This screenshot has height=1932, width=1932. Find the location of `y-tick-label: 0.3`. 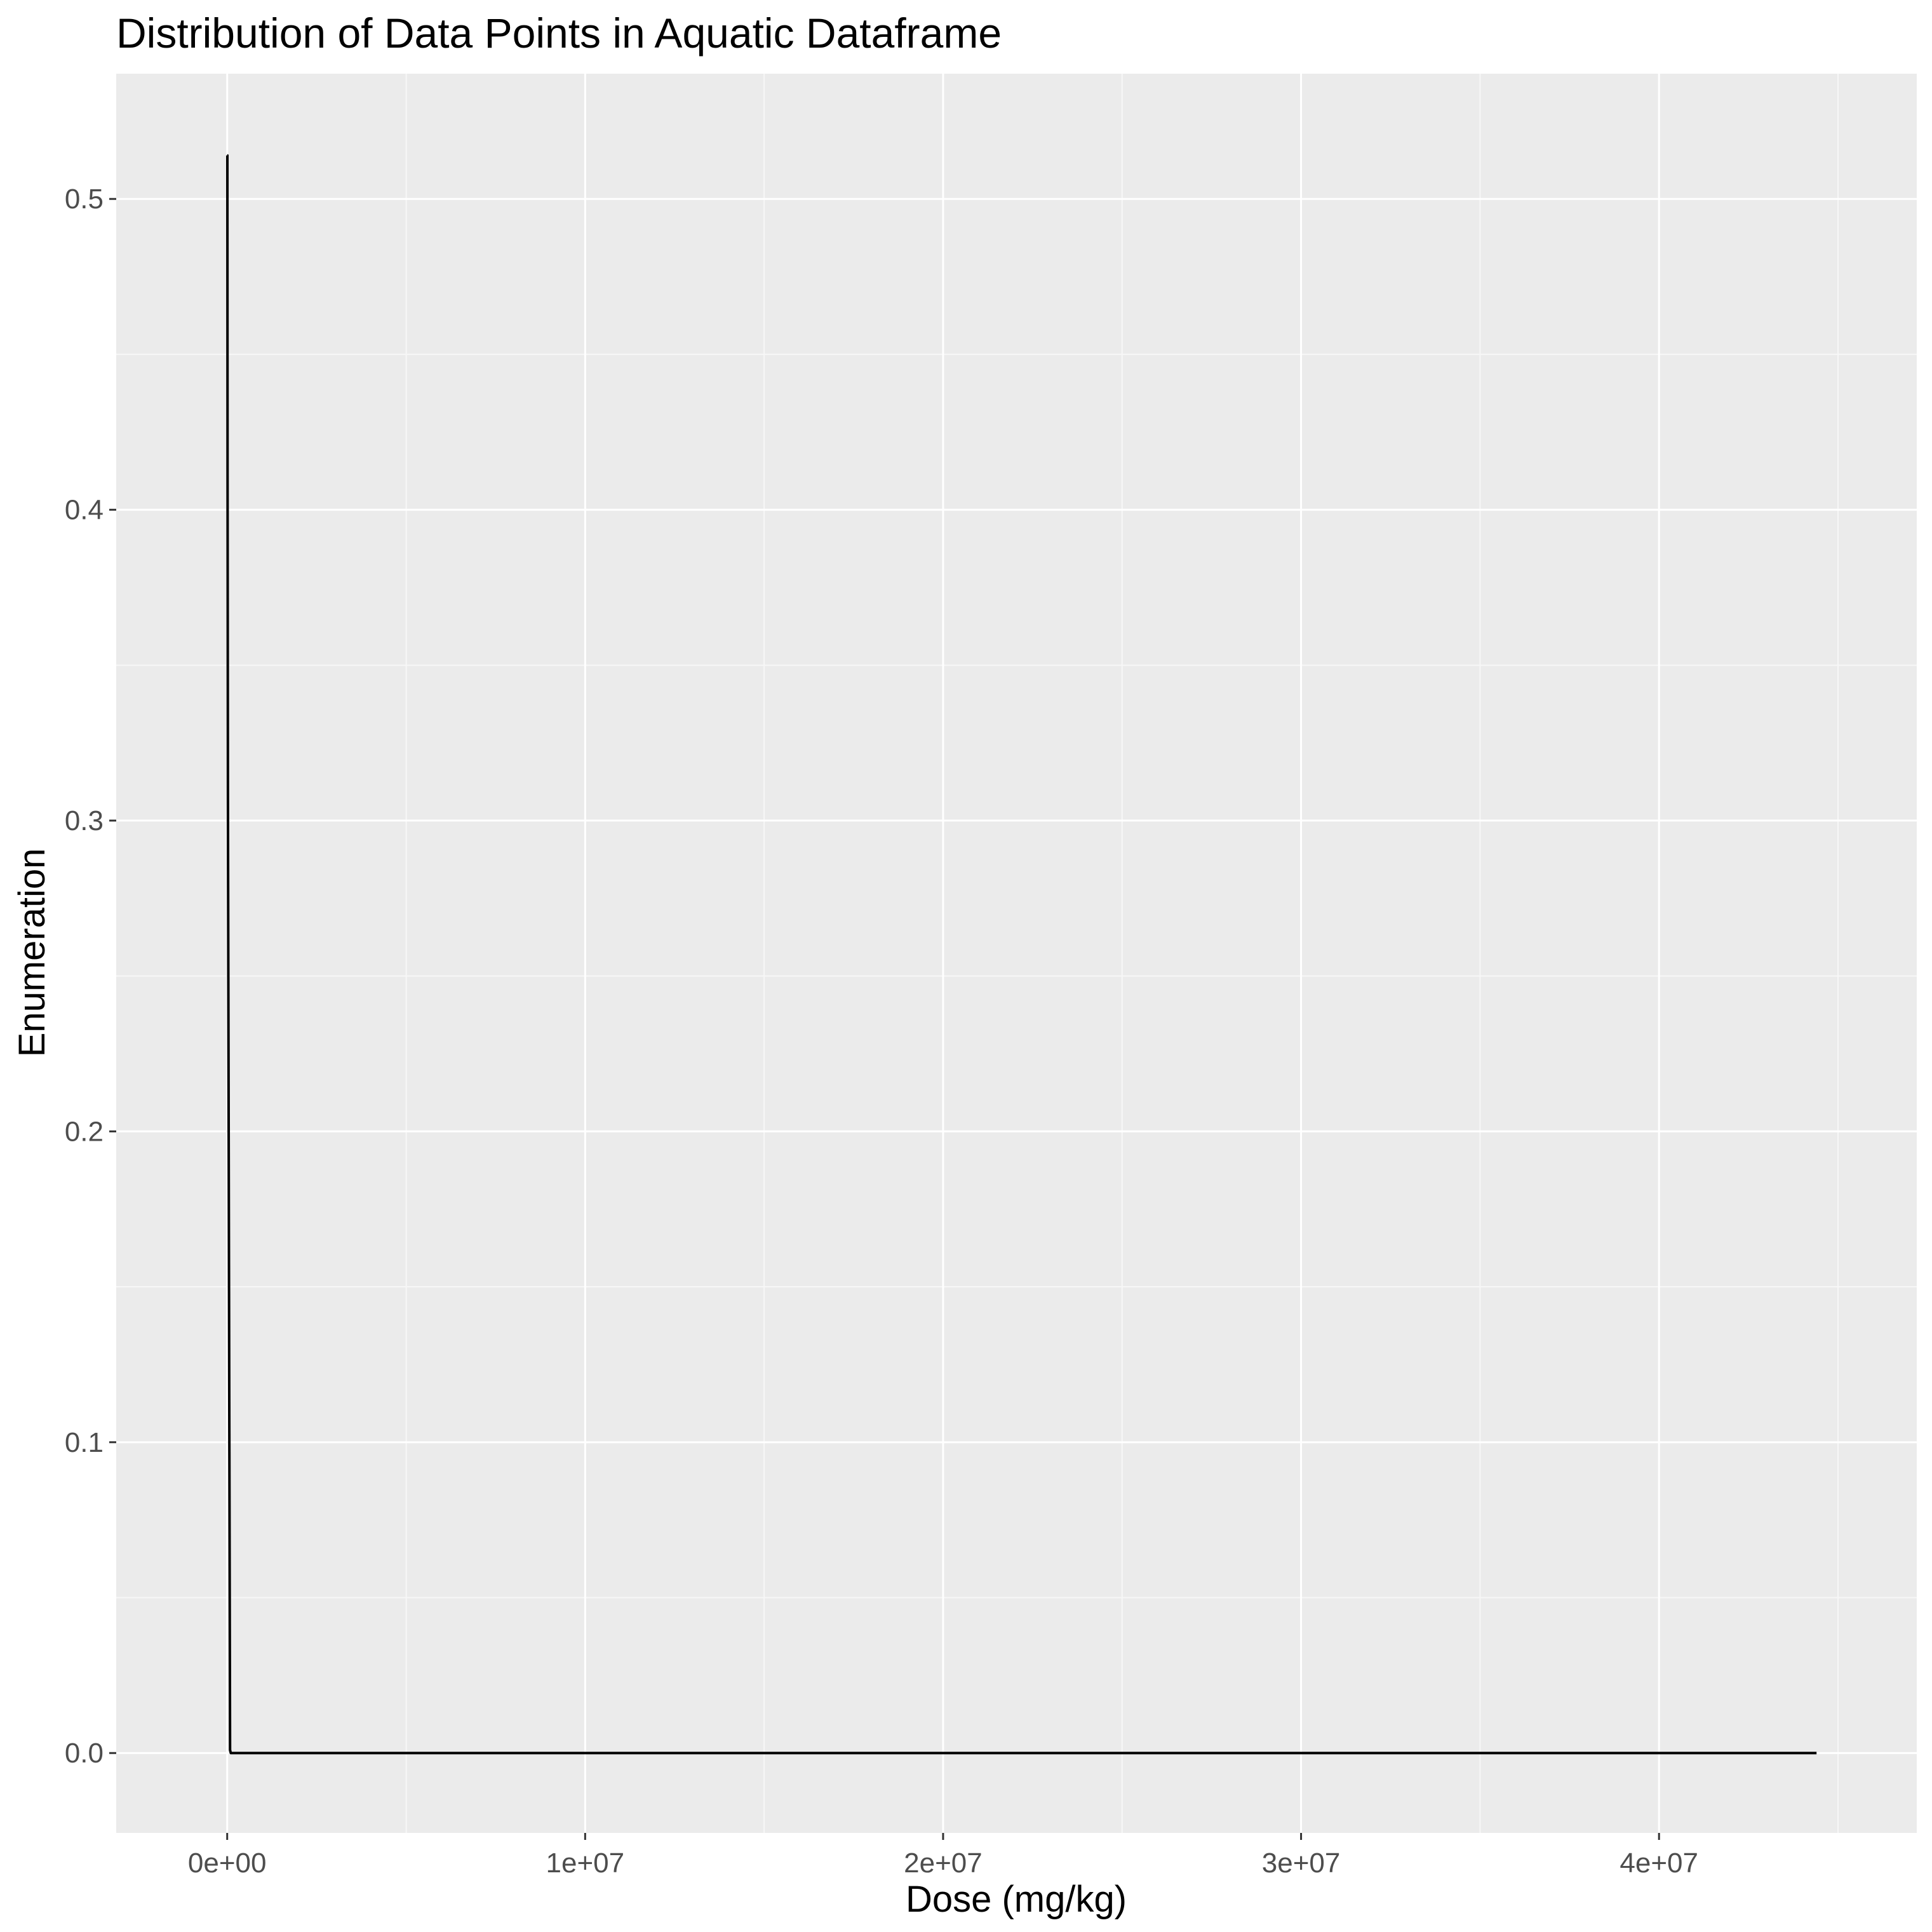

y-tick-label: 0.3 is located at coordinates (84, 820).